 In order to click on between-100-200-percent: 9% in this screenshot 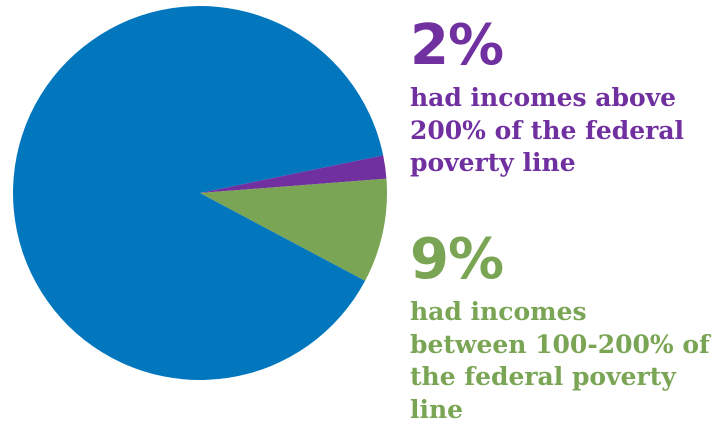, I will do `click(457, 259)`.